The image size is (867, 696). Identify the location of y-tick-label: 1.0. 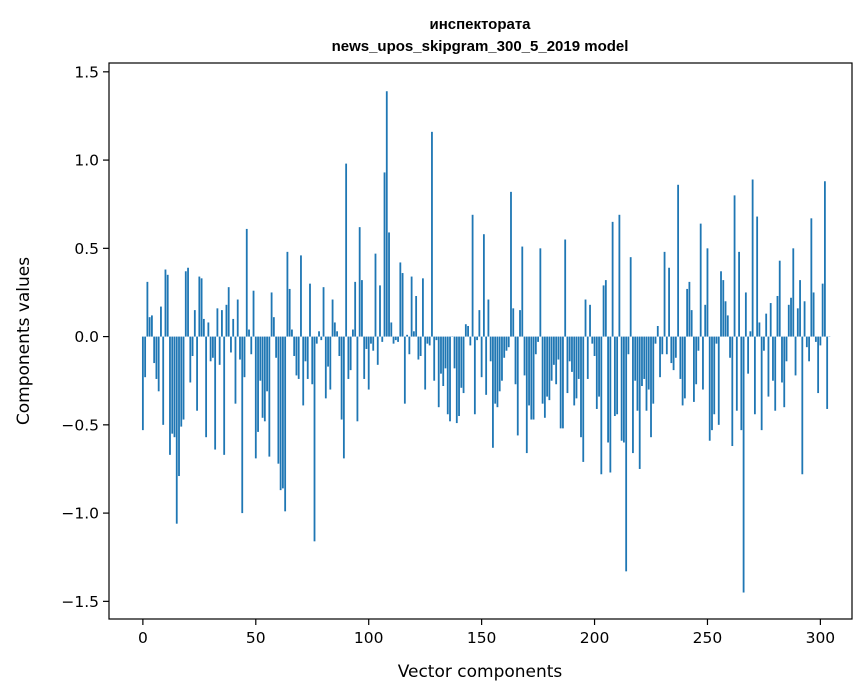
(86, 161).